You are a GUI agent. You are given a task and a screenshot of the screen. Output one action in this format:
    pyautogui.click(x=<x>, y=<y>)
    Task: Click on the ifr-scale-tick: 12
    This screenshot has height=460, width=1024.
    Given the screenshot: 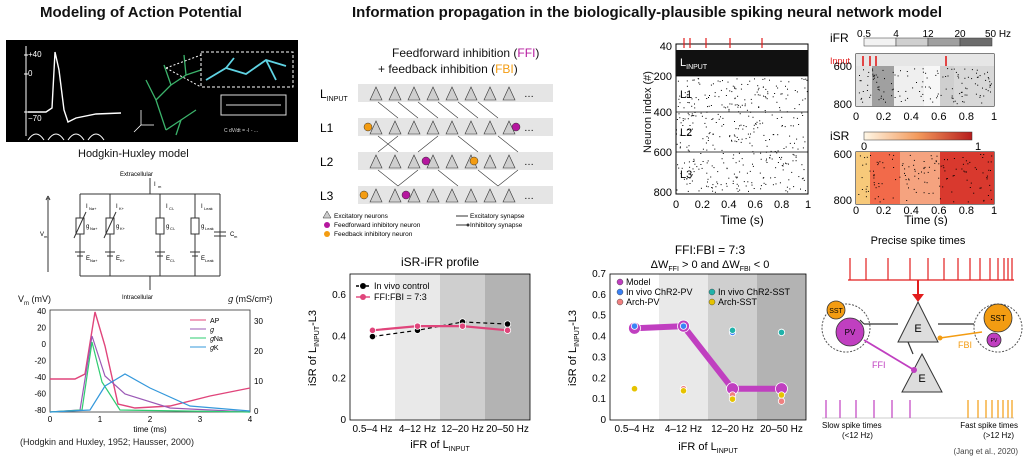 What is the action you would take?
    pyautogui.click(x=928, y=34)
    